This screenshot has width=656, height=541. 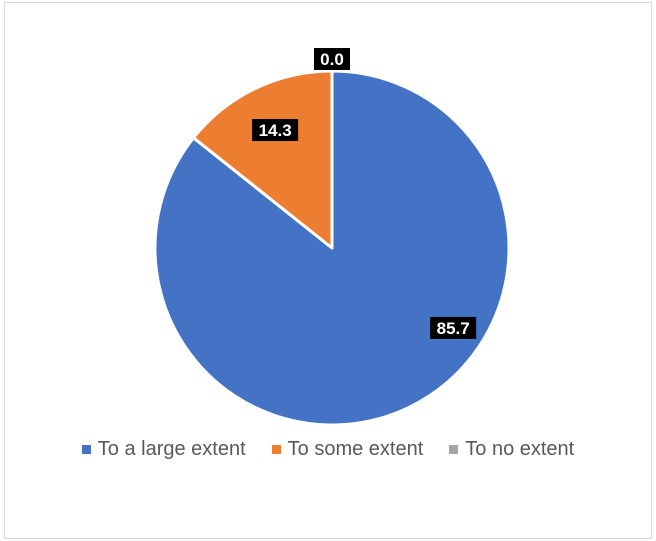 I want to click on data-label-large-extent: 85.7, so click(x=453, y=328).